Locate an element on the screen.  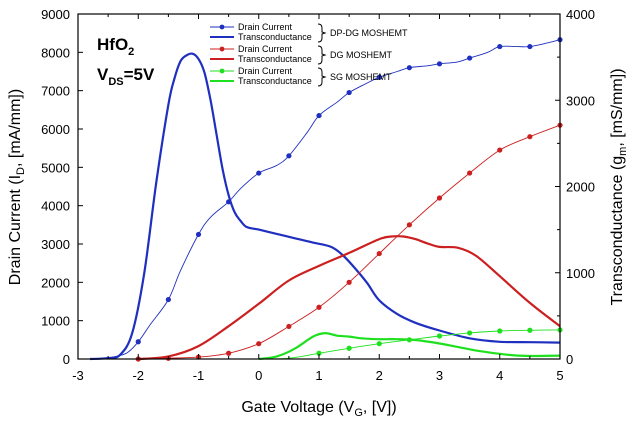
y-right-tick-label: 3000 is located at coordinates (580, 100).